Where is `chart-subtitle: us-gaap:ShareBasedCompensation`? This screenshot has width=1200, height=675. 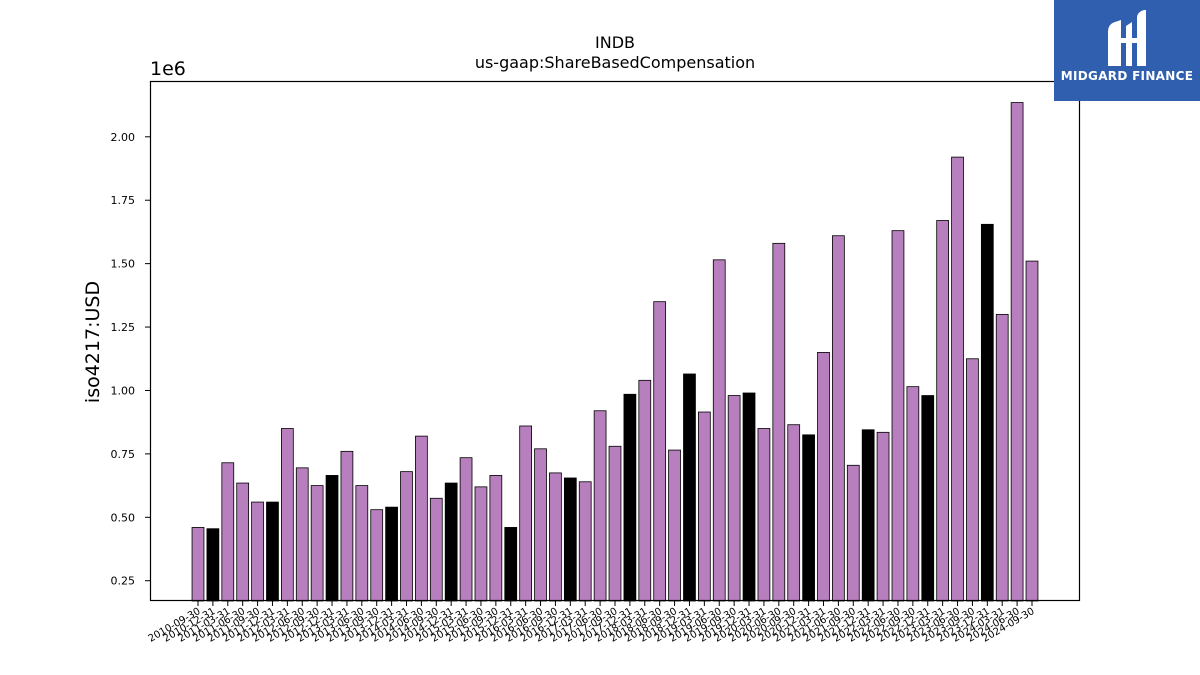
chart-subtitle: us-gaap:ShareBasedCompensation is located at coordinates (615, 62).